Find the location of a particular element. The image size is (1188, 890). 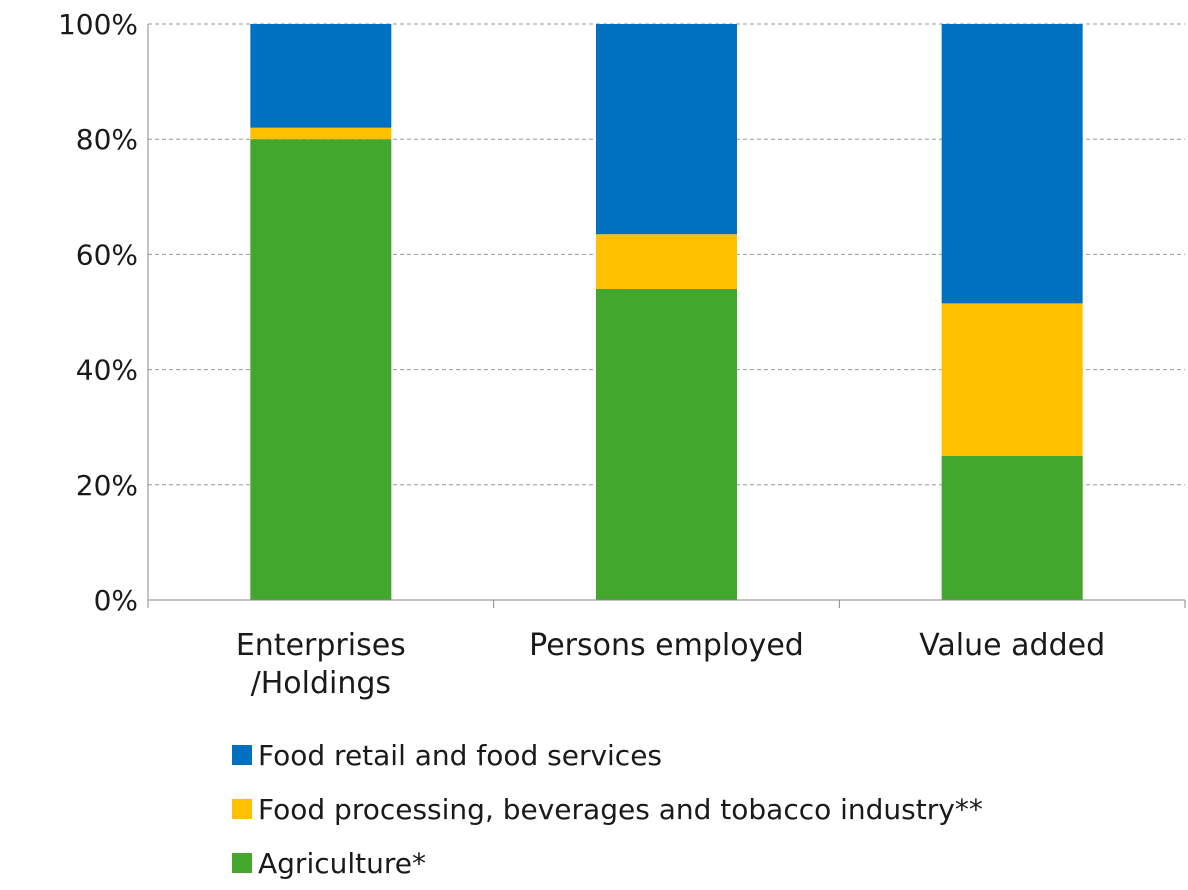

y-axis-ticks: 0% 20% 40% 60% 80% 100% is located at coordinates (98, 312).